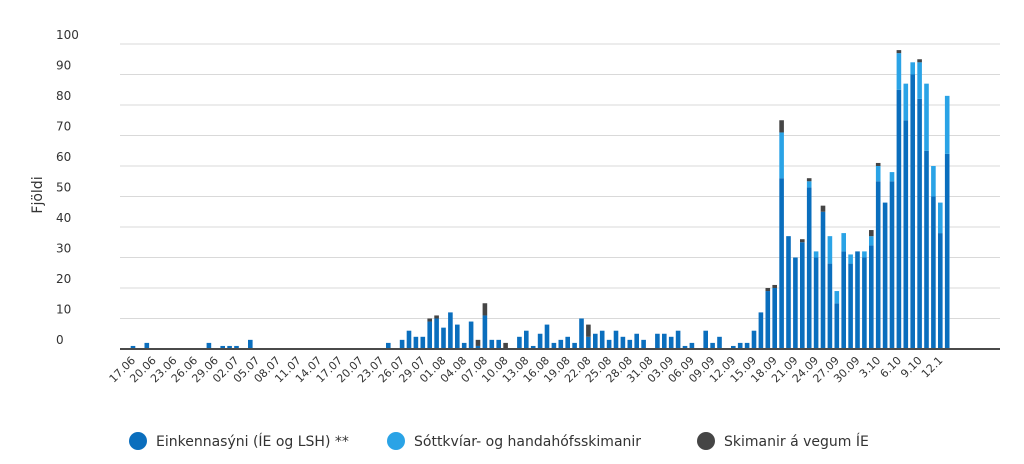  What do you see at coordinates (870, 367) in the screenshot?
I see `x-tick-label: 3.10` at bounding box center [870, 367].